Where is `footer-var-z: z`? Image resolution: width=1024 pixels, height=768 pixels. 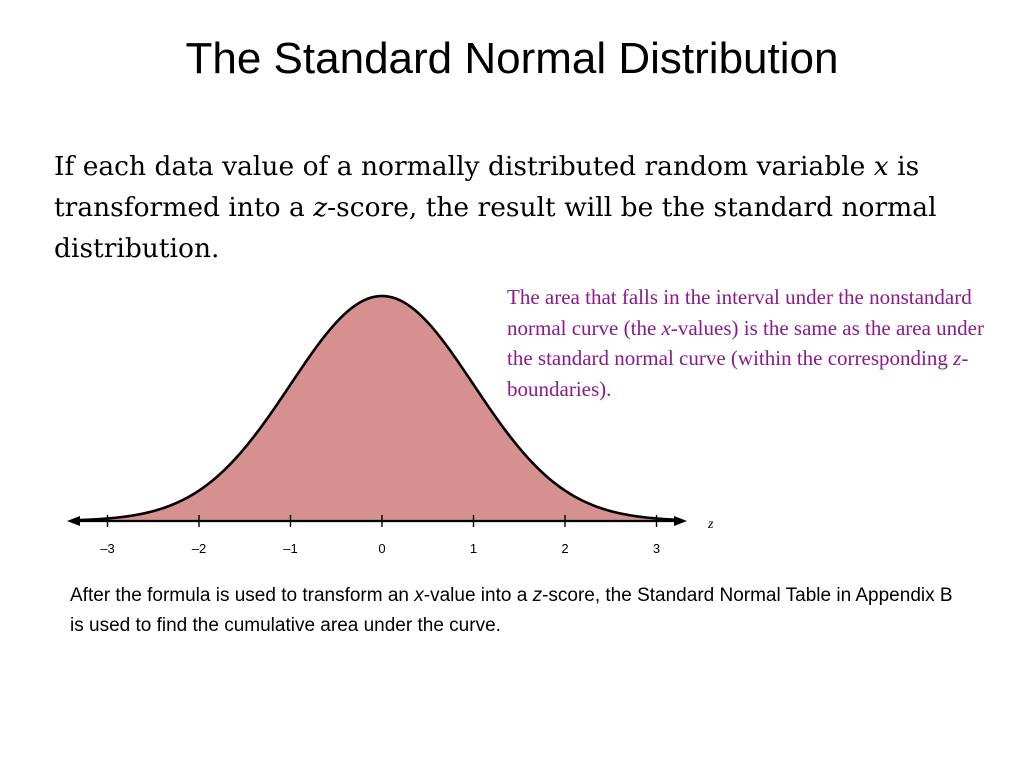
footer-var-z: z is located at coordinates (537, 595).